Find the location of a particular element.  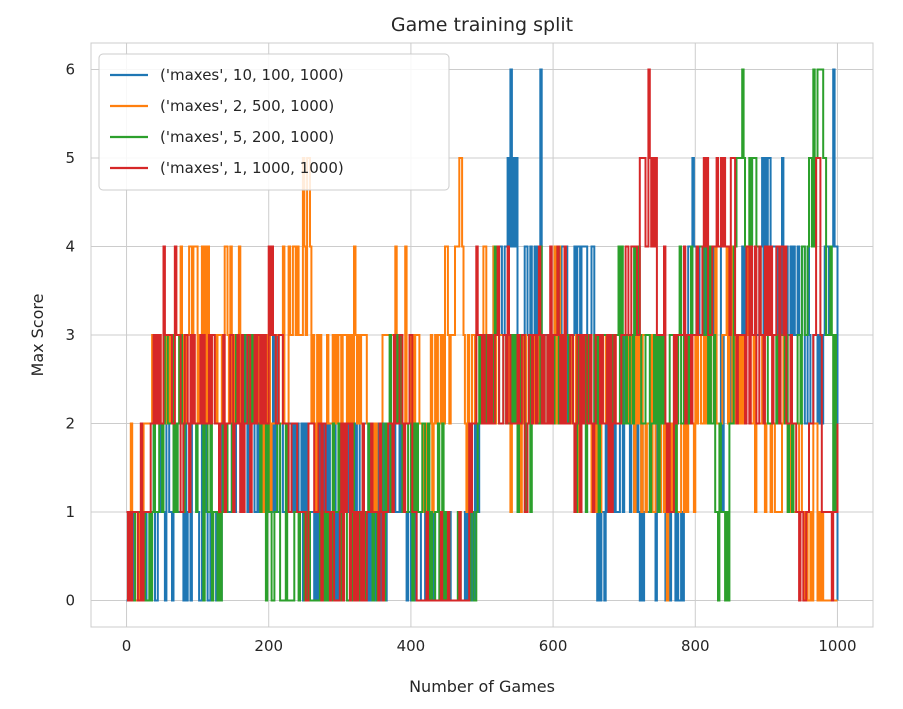

x-tick-label: 200 is located at coordinates (268, 646).